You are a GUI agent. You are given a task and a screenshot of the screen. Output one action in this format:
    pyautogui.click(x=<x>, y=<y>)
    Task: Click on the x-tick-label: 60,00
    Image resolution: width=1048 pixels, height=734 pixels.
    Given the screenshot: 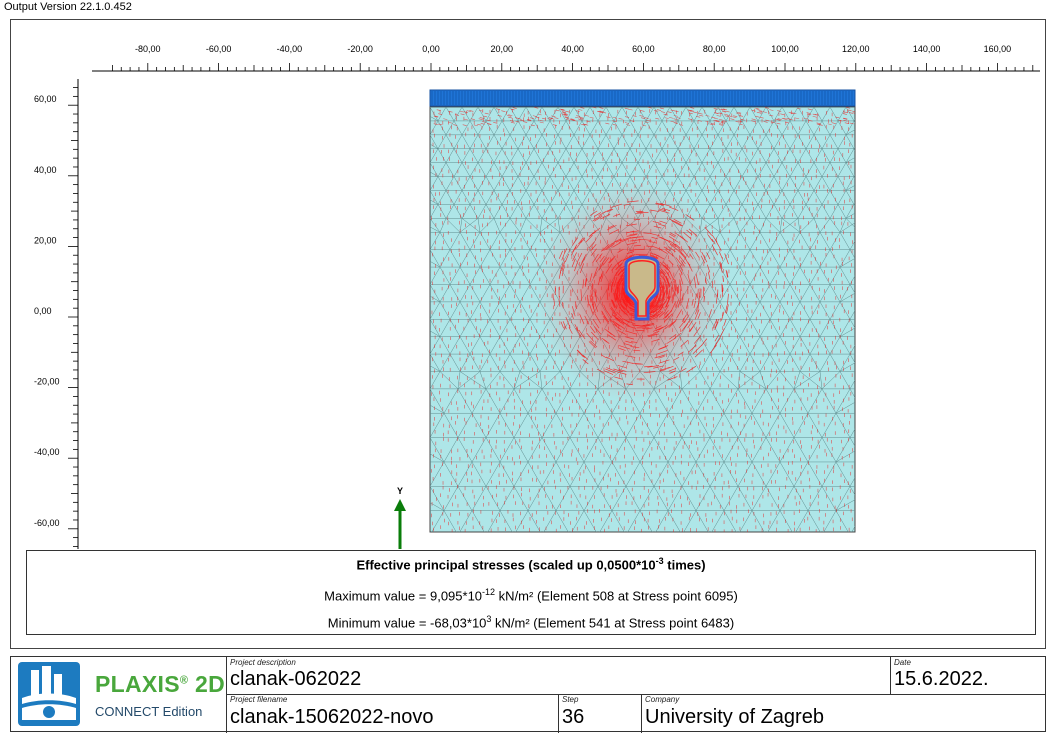 What is the action you would take?
    pyautogui.click(x=643, y=49)
    